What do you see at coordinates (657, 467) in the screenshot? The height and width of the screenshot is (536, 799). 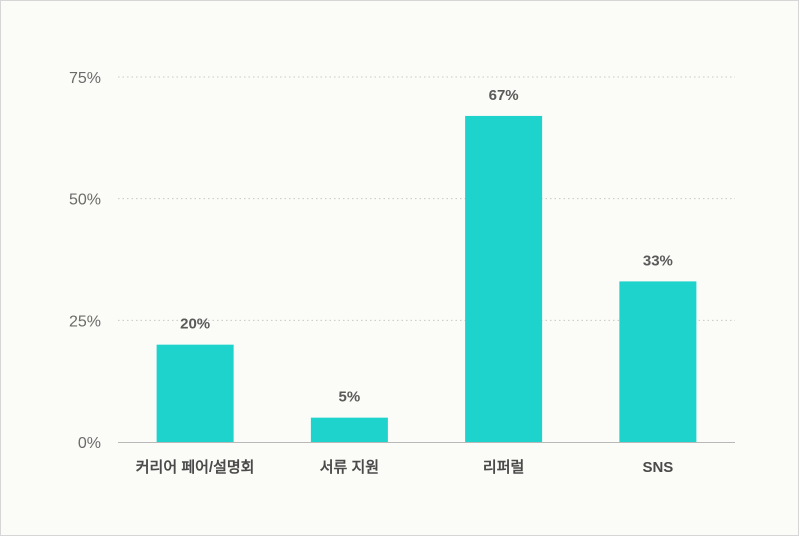 I see `x-tick-label: SNS` at bounding box center [657, 467].